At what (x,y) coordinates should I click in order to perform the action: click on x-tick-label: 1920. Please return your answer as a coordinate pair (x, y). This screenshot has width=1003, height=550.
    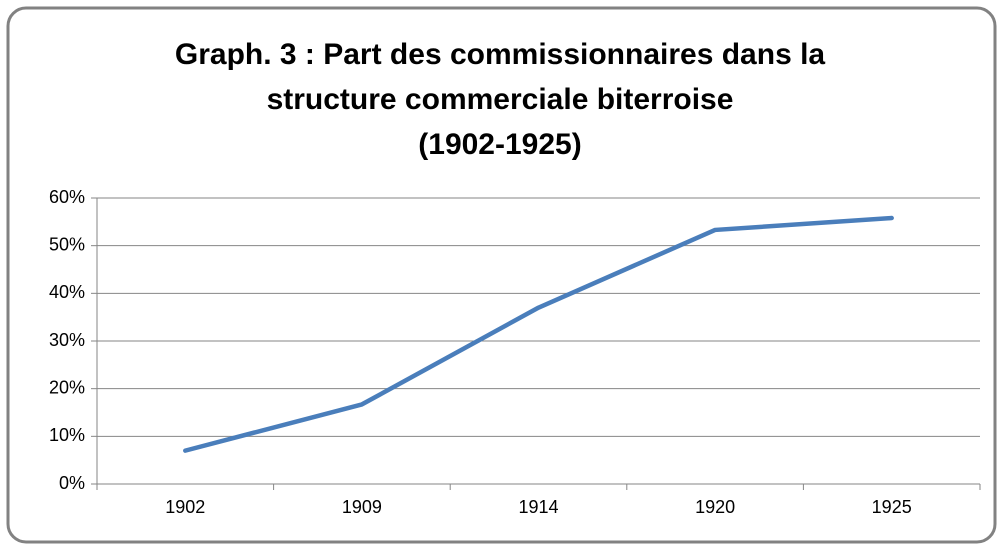
    Looking at the image, I should click on (715, 507).